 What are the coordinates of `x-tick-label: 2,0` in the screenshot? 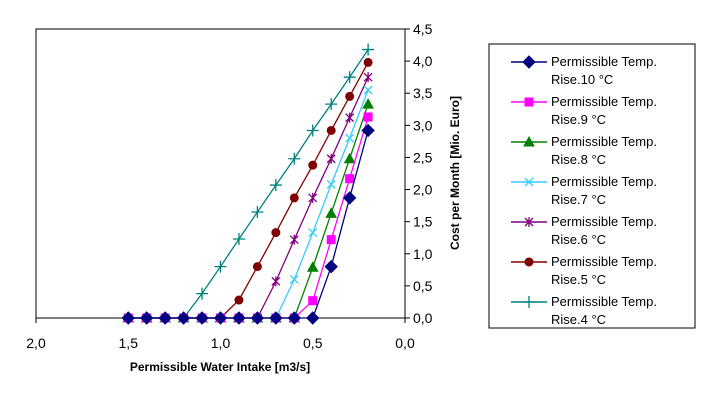 It's located at (36, 343).